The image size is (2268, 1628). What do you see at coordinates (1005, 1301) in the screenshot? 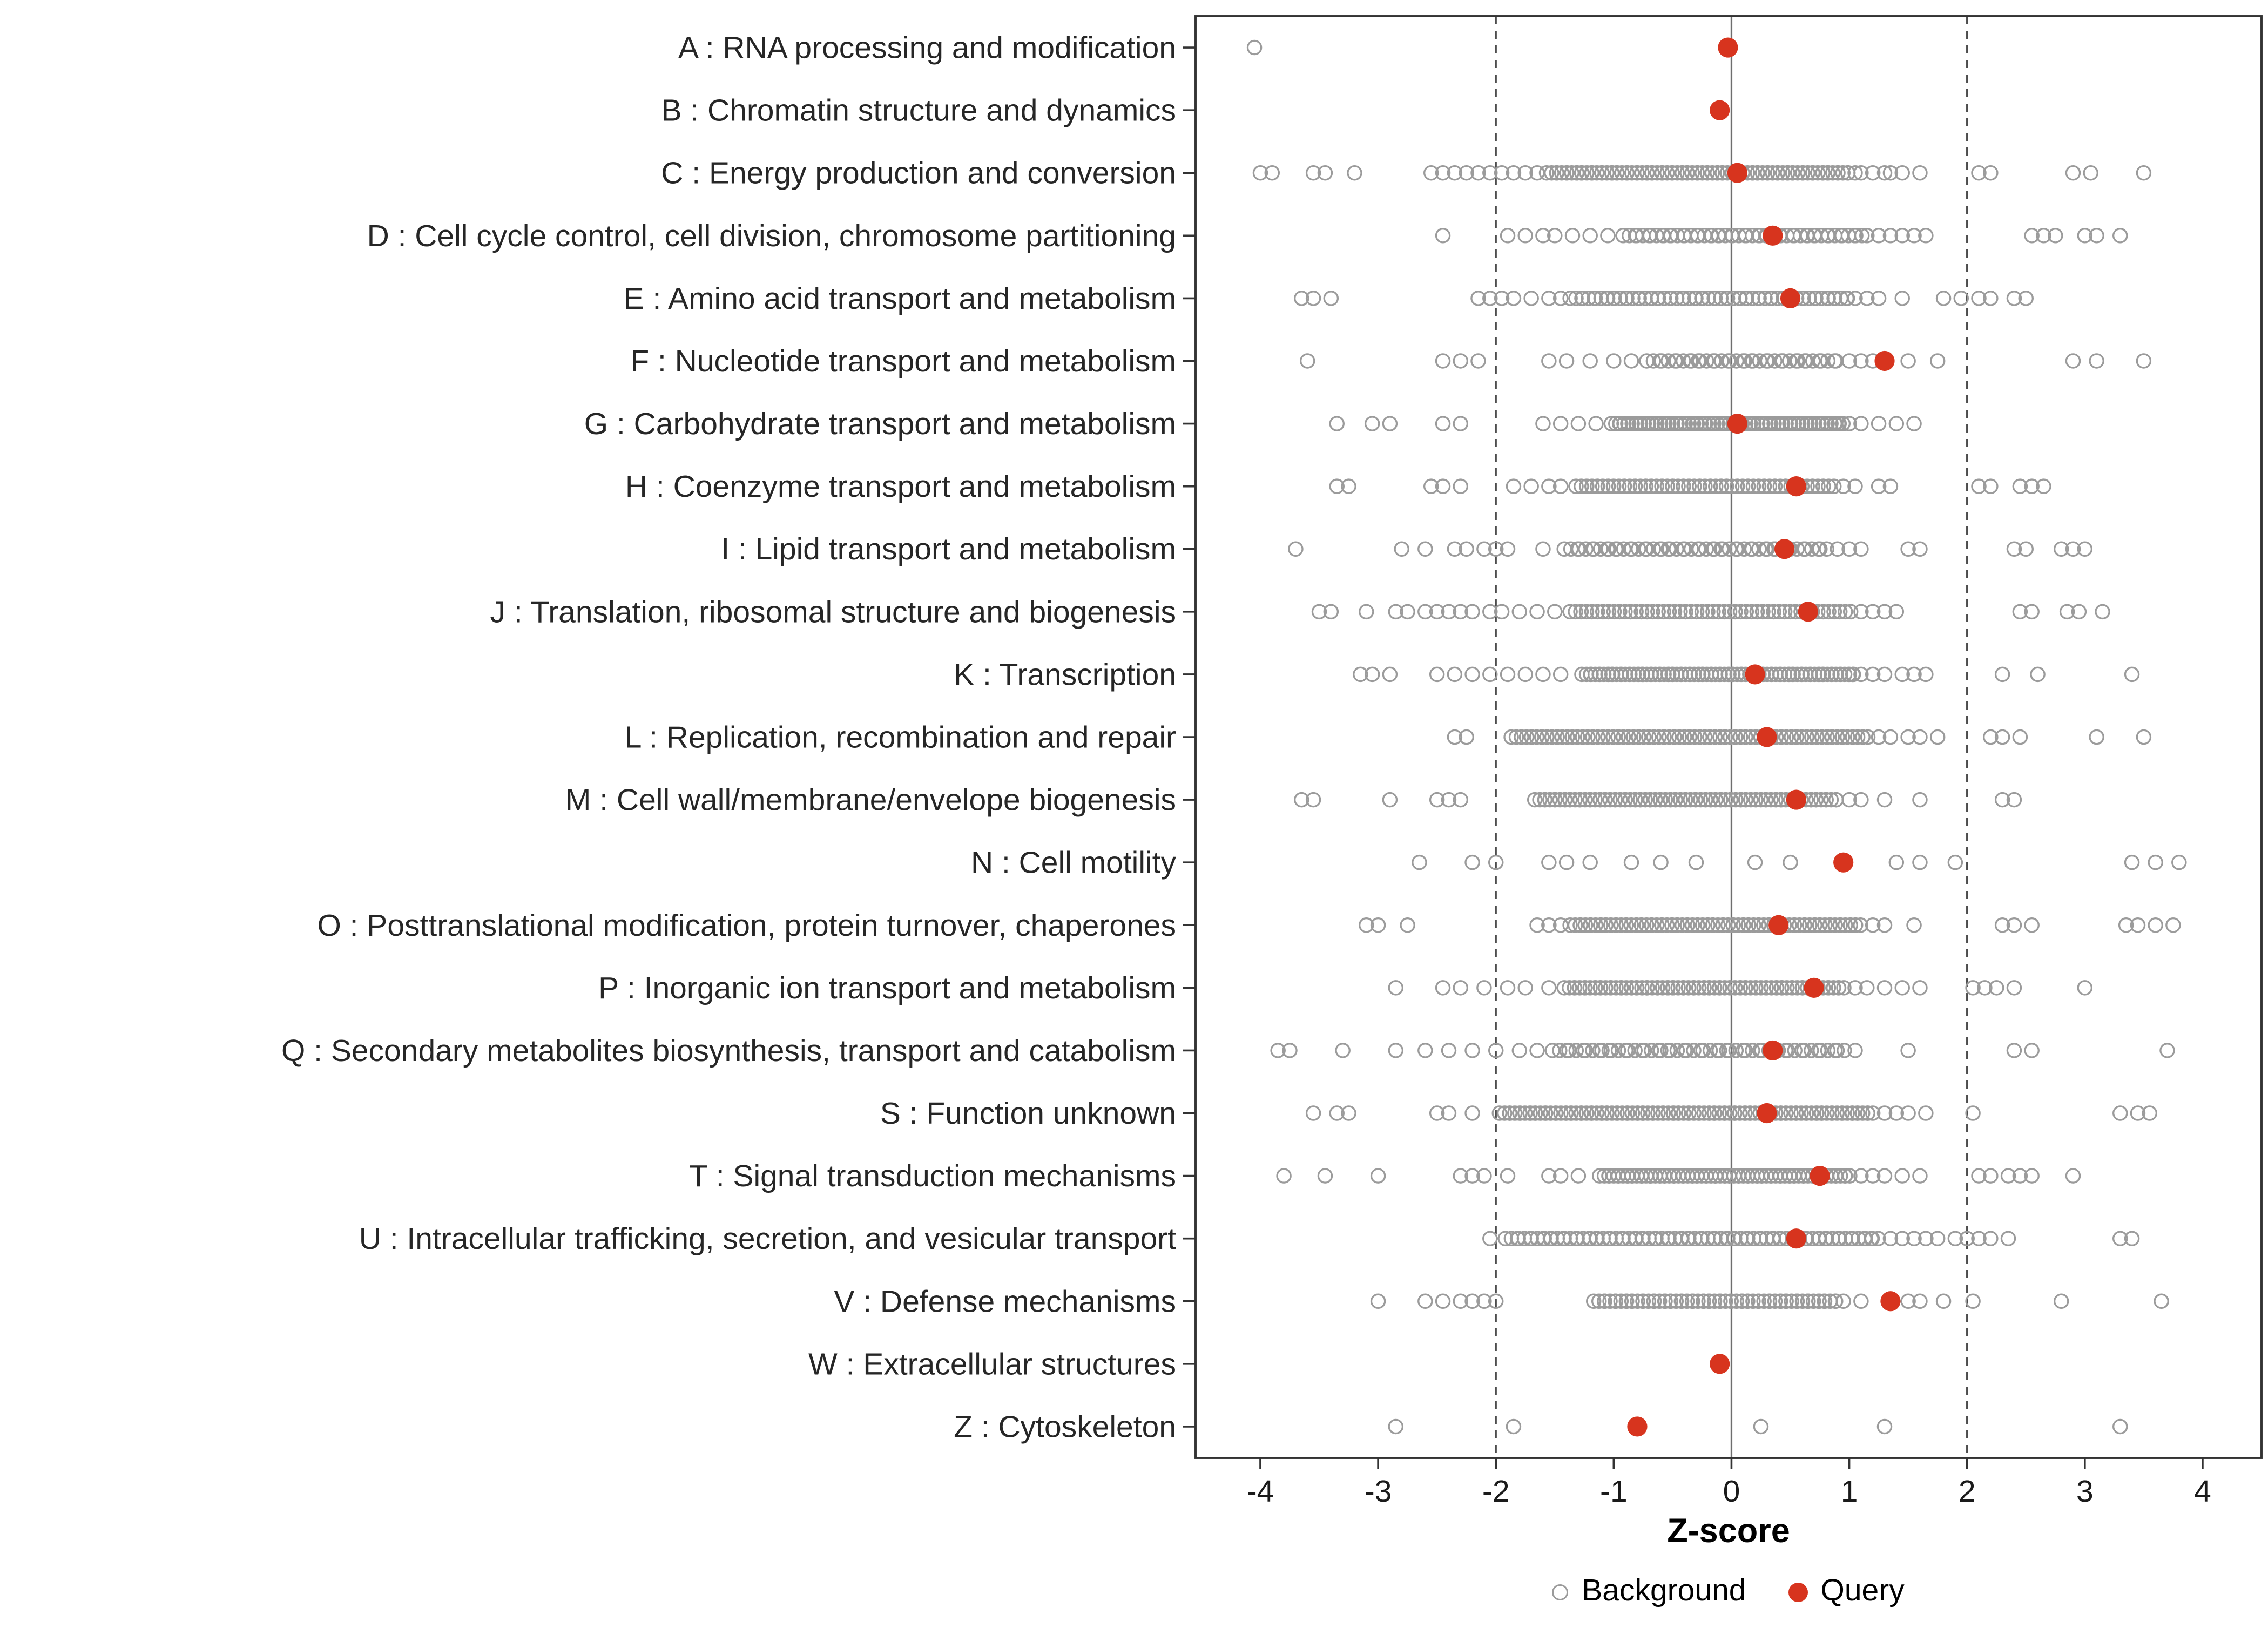
I see `category-axis-label: V : Defense mechanisms` at bounding box center [1005, 1301].